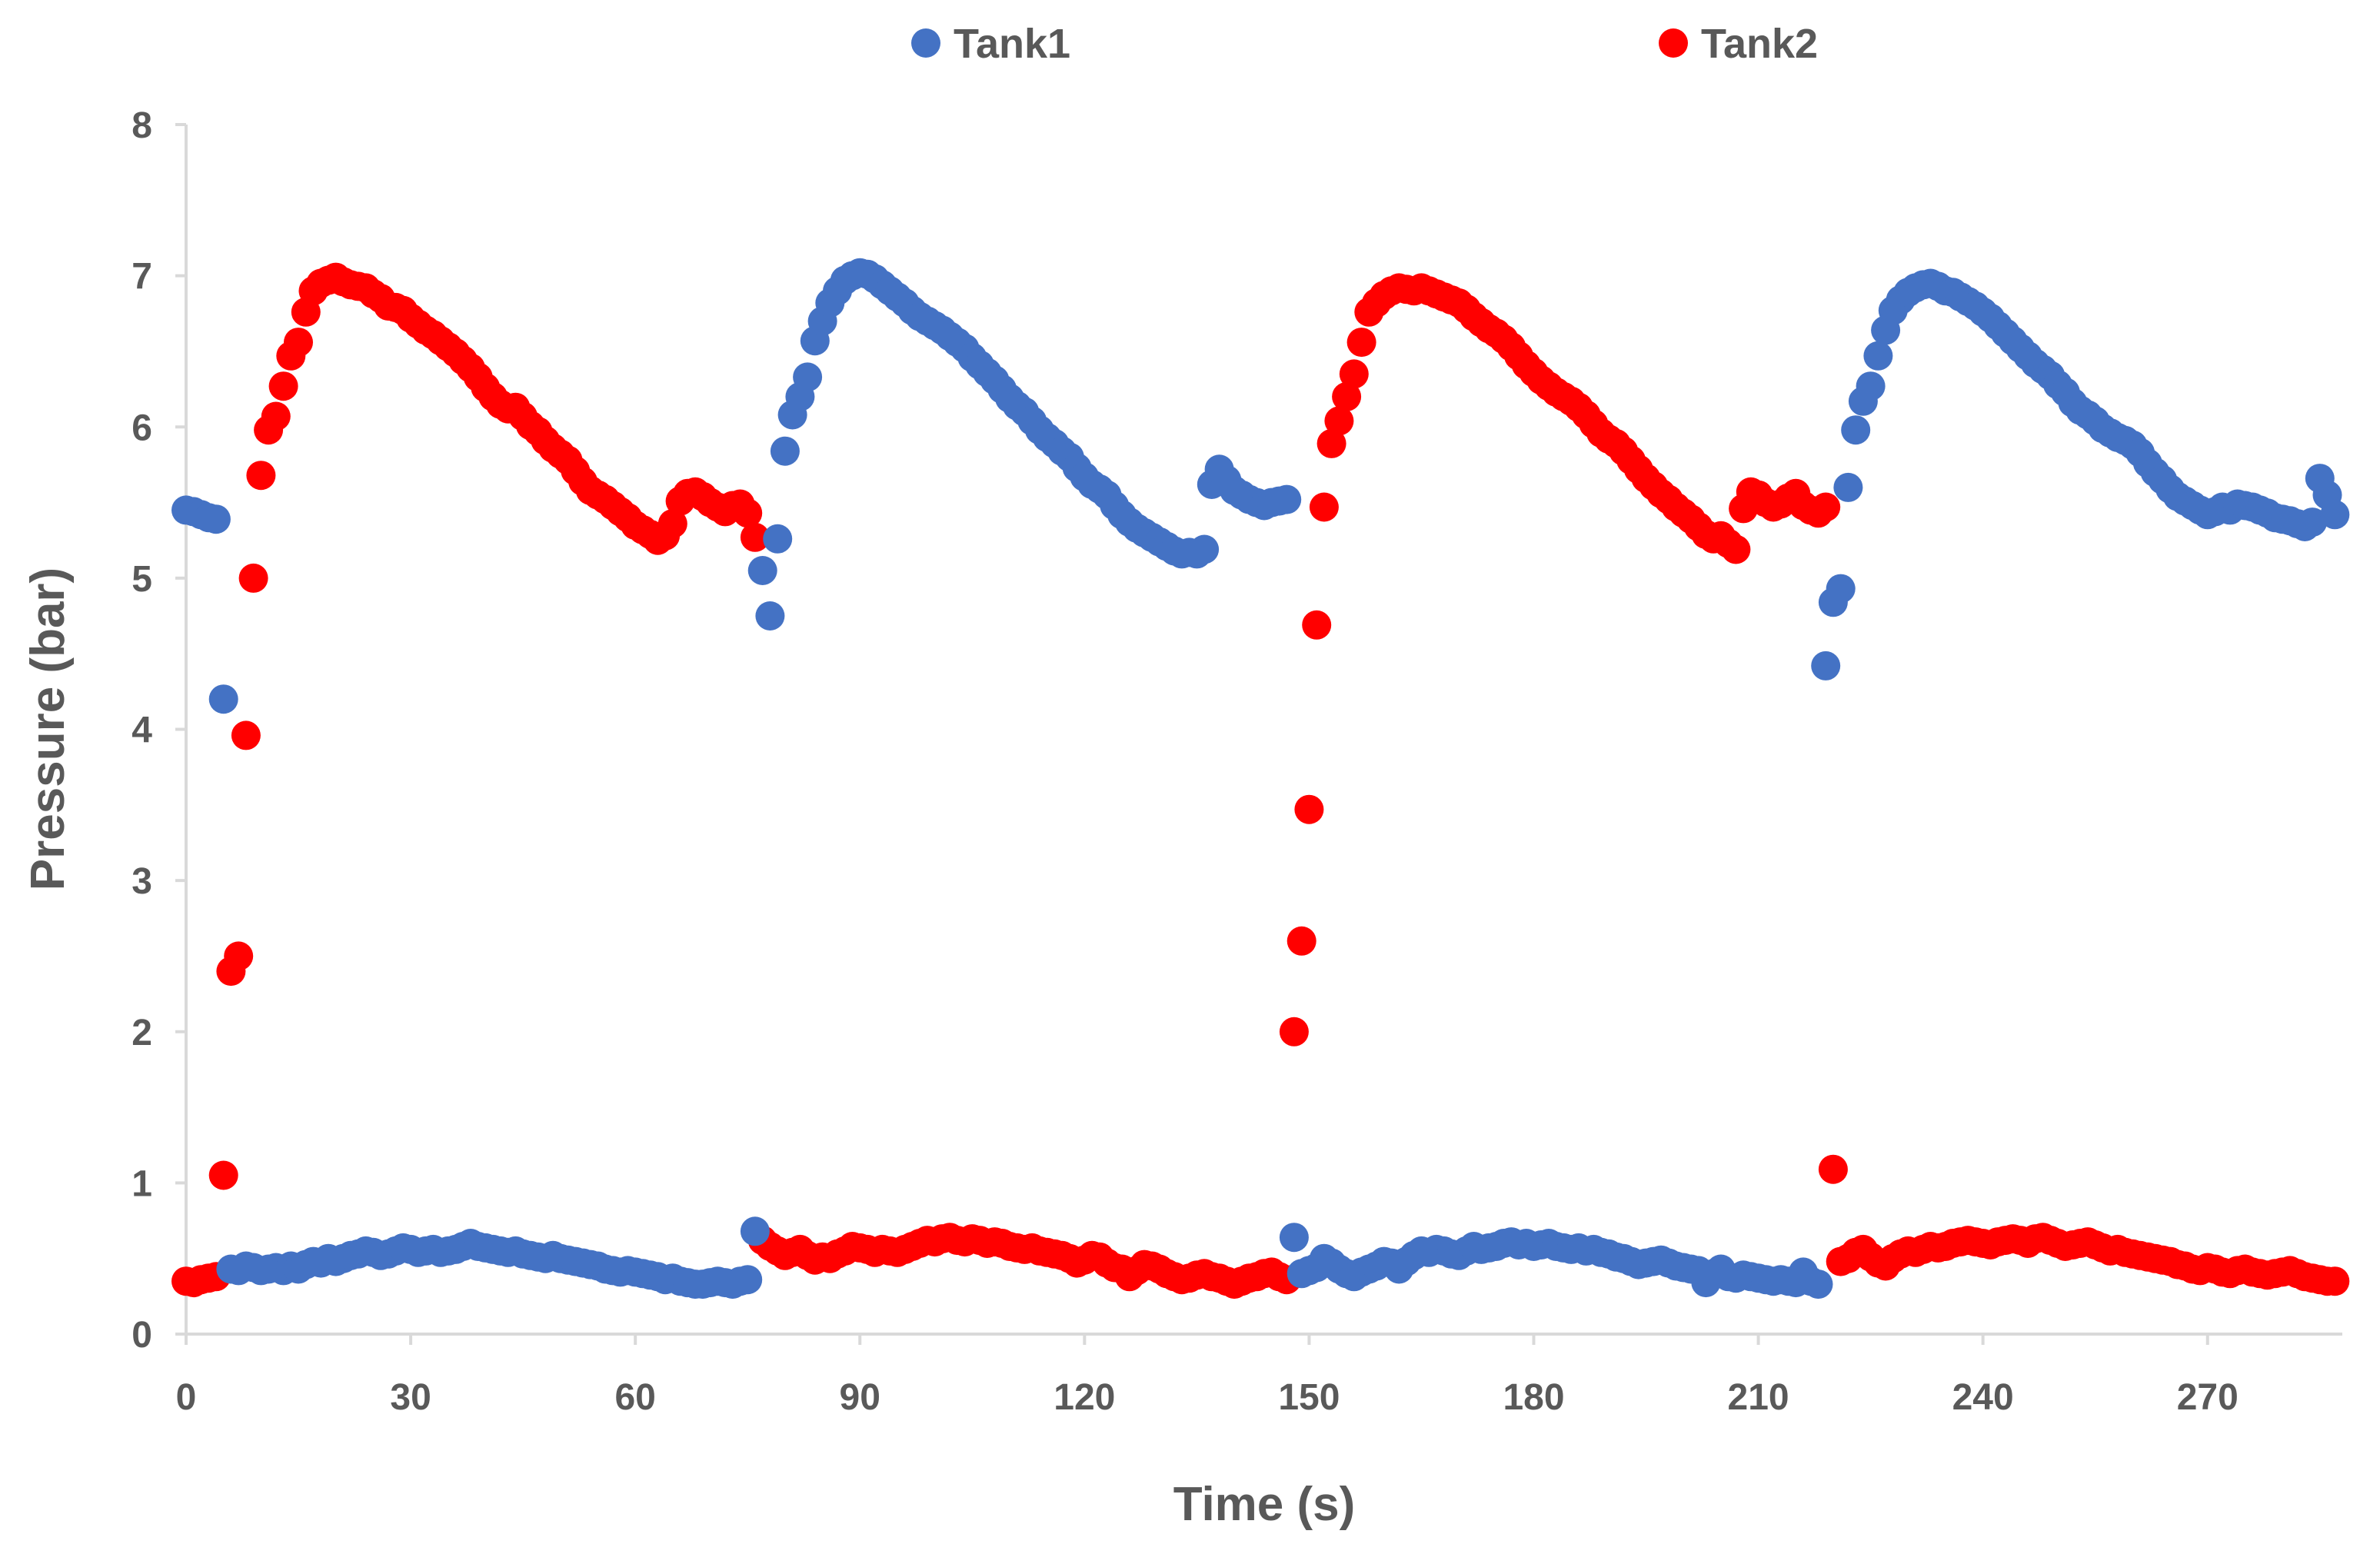 This screenshot has width=2380, height=1554. Describe the element at coordinates (926, 43) in the screenshot. I see `legend-marker-tank1` at that location.